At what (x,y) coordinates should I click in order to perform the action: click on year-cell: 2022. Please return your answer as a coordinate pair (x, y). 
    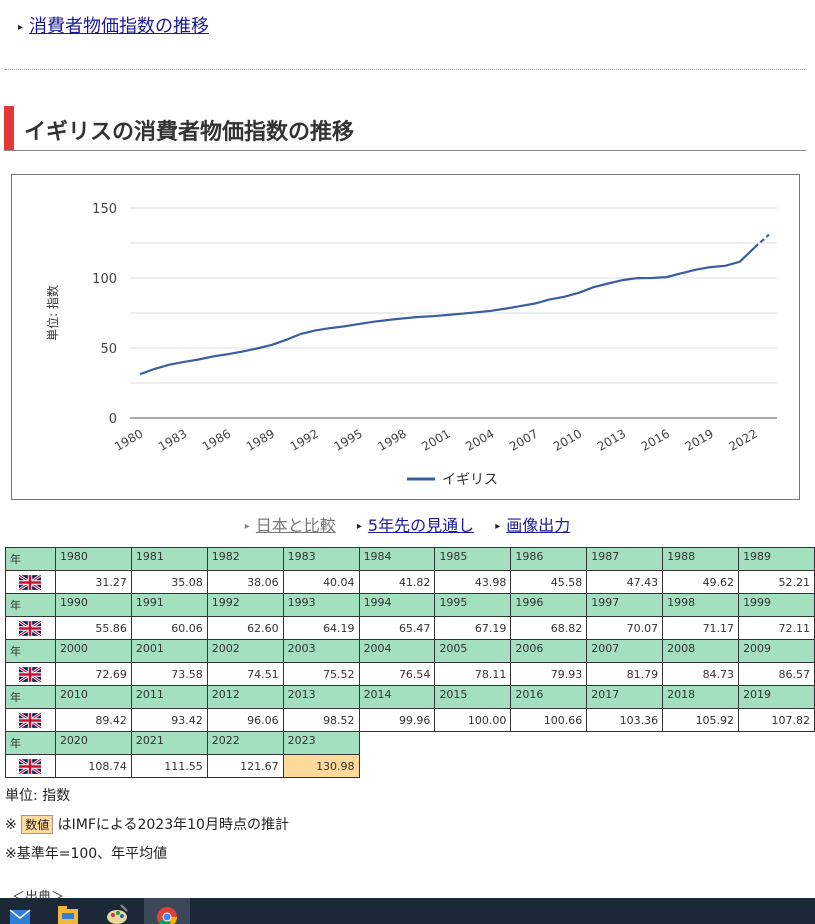
    Looking at the image, I should click on (245, 743).